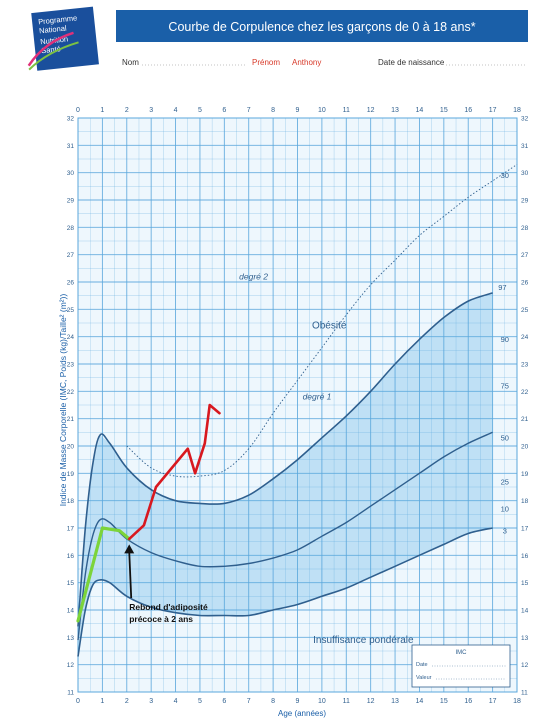  I want to click on x-tick-label-bottom: 1, so click(102, 701).